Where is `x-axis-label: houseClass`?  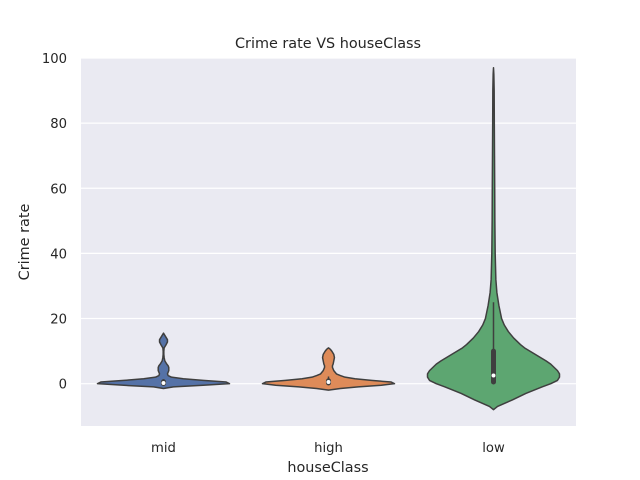
x-axis-label: houseClass is located at coordinates (327, 468).